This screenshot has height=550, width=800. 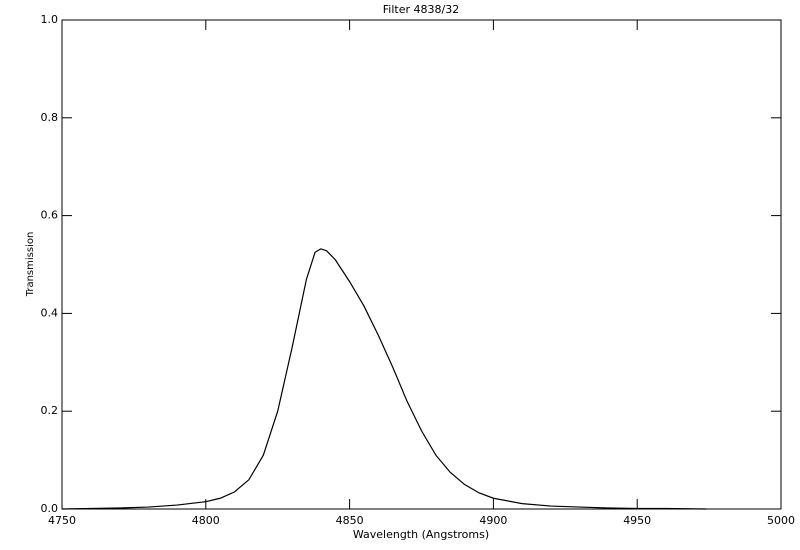 What do you see at coordinates (350, 520) in the screenshot?
I see `x-tick-label: 4850` at bounding box center [350, 520].